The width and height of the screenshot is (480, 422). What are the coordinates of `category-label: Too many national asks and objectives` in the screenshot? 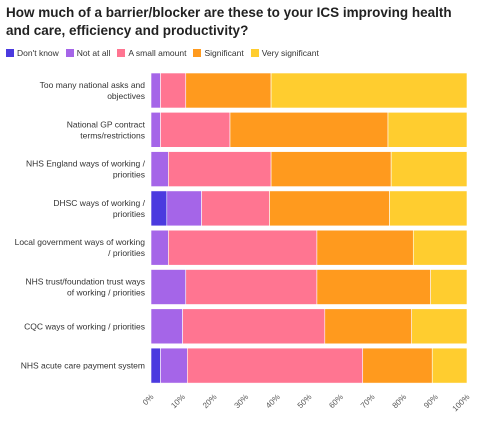 It's located at (93, 90).